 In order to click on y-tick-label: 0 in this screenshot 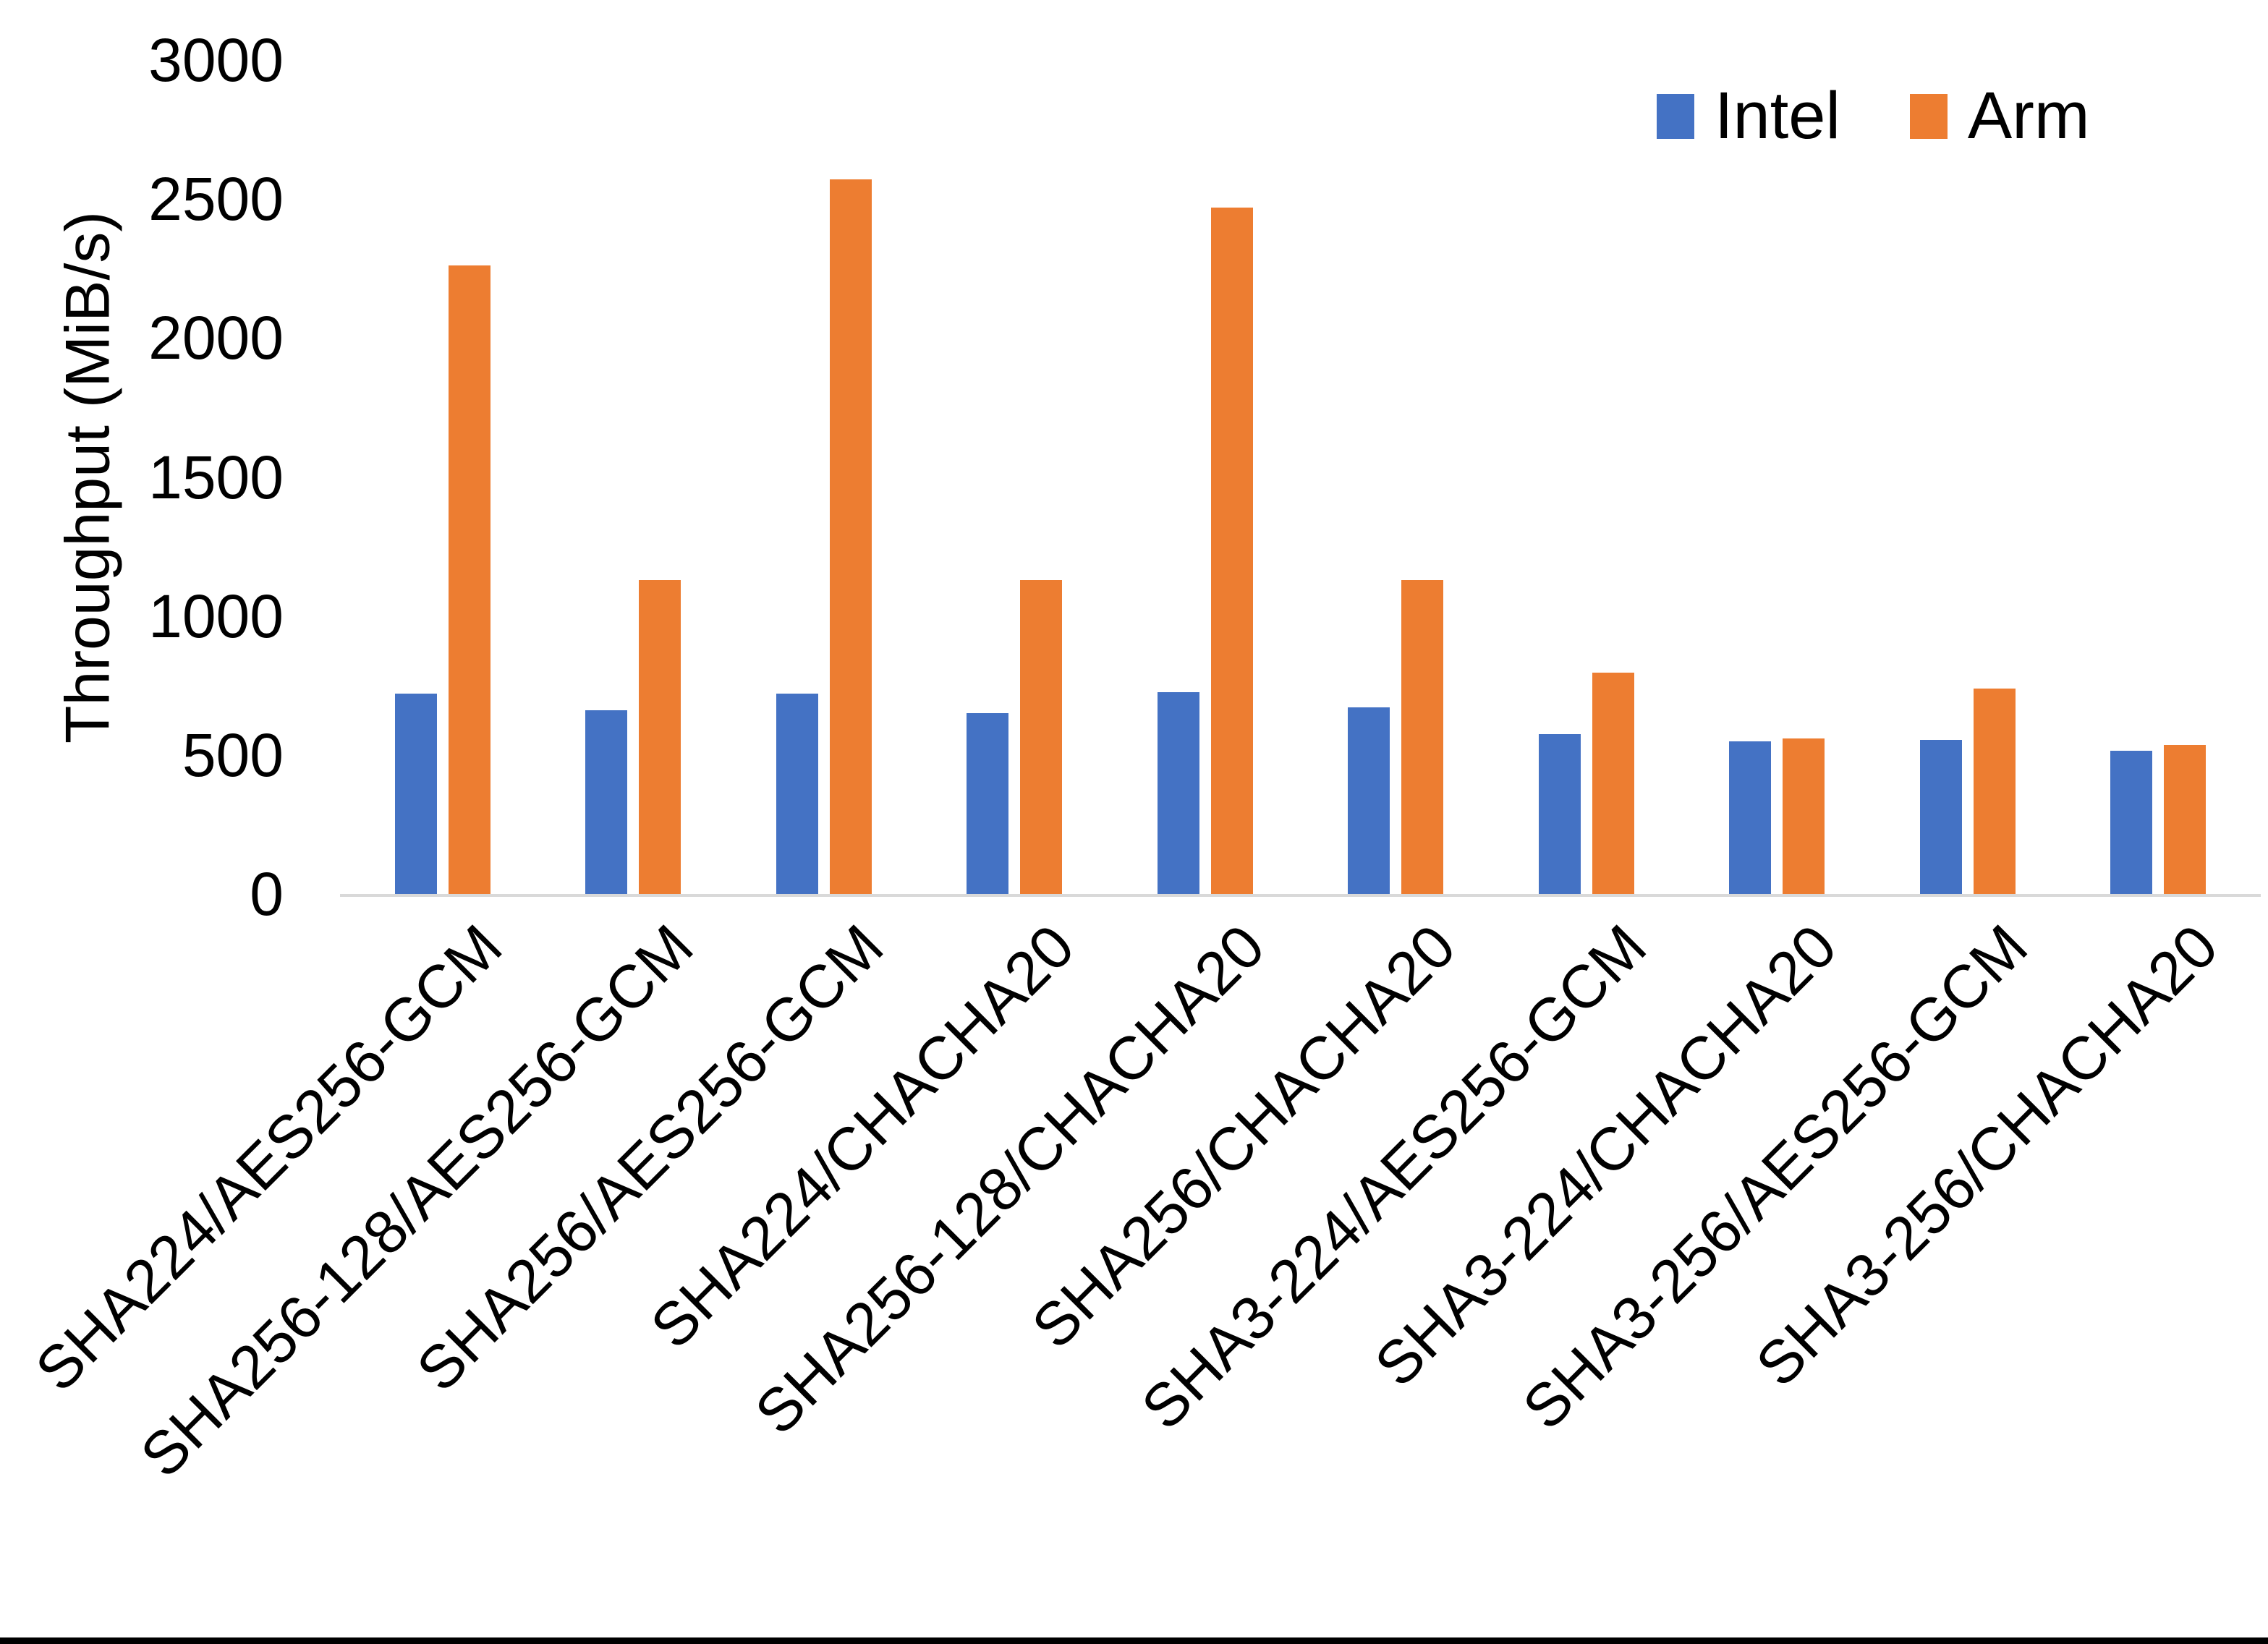, I will do `click(267, 894)`.